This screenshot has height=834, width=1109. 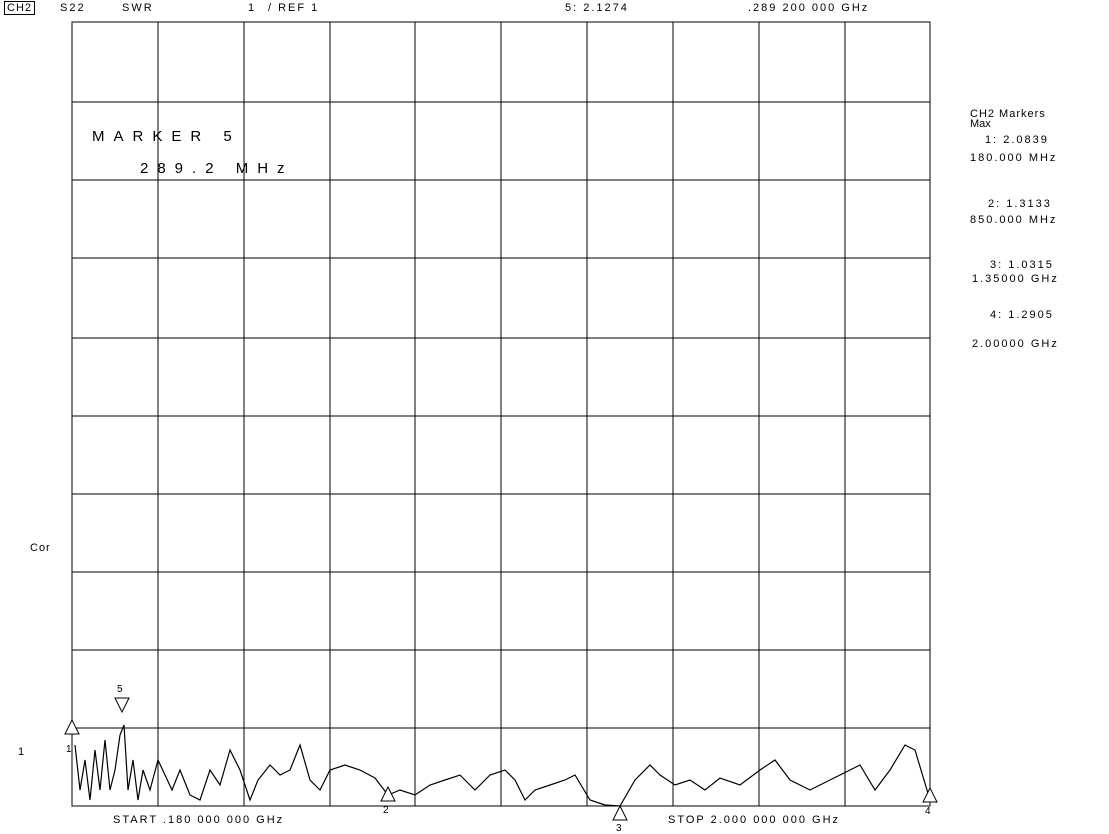 What do you see at coordinates (1015, 344) in the screenshot?
I see `marker-freq: 2.00000 GHz` at bounding box center [1015, 344].